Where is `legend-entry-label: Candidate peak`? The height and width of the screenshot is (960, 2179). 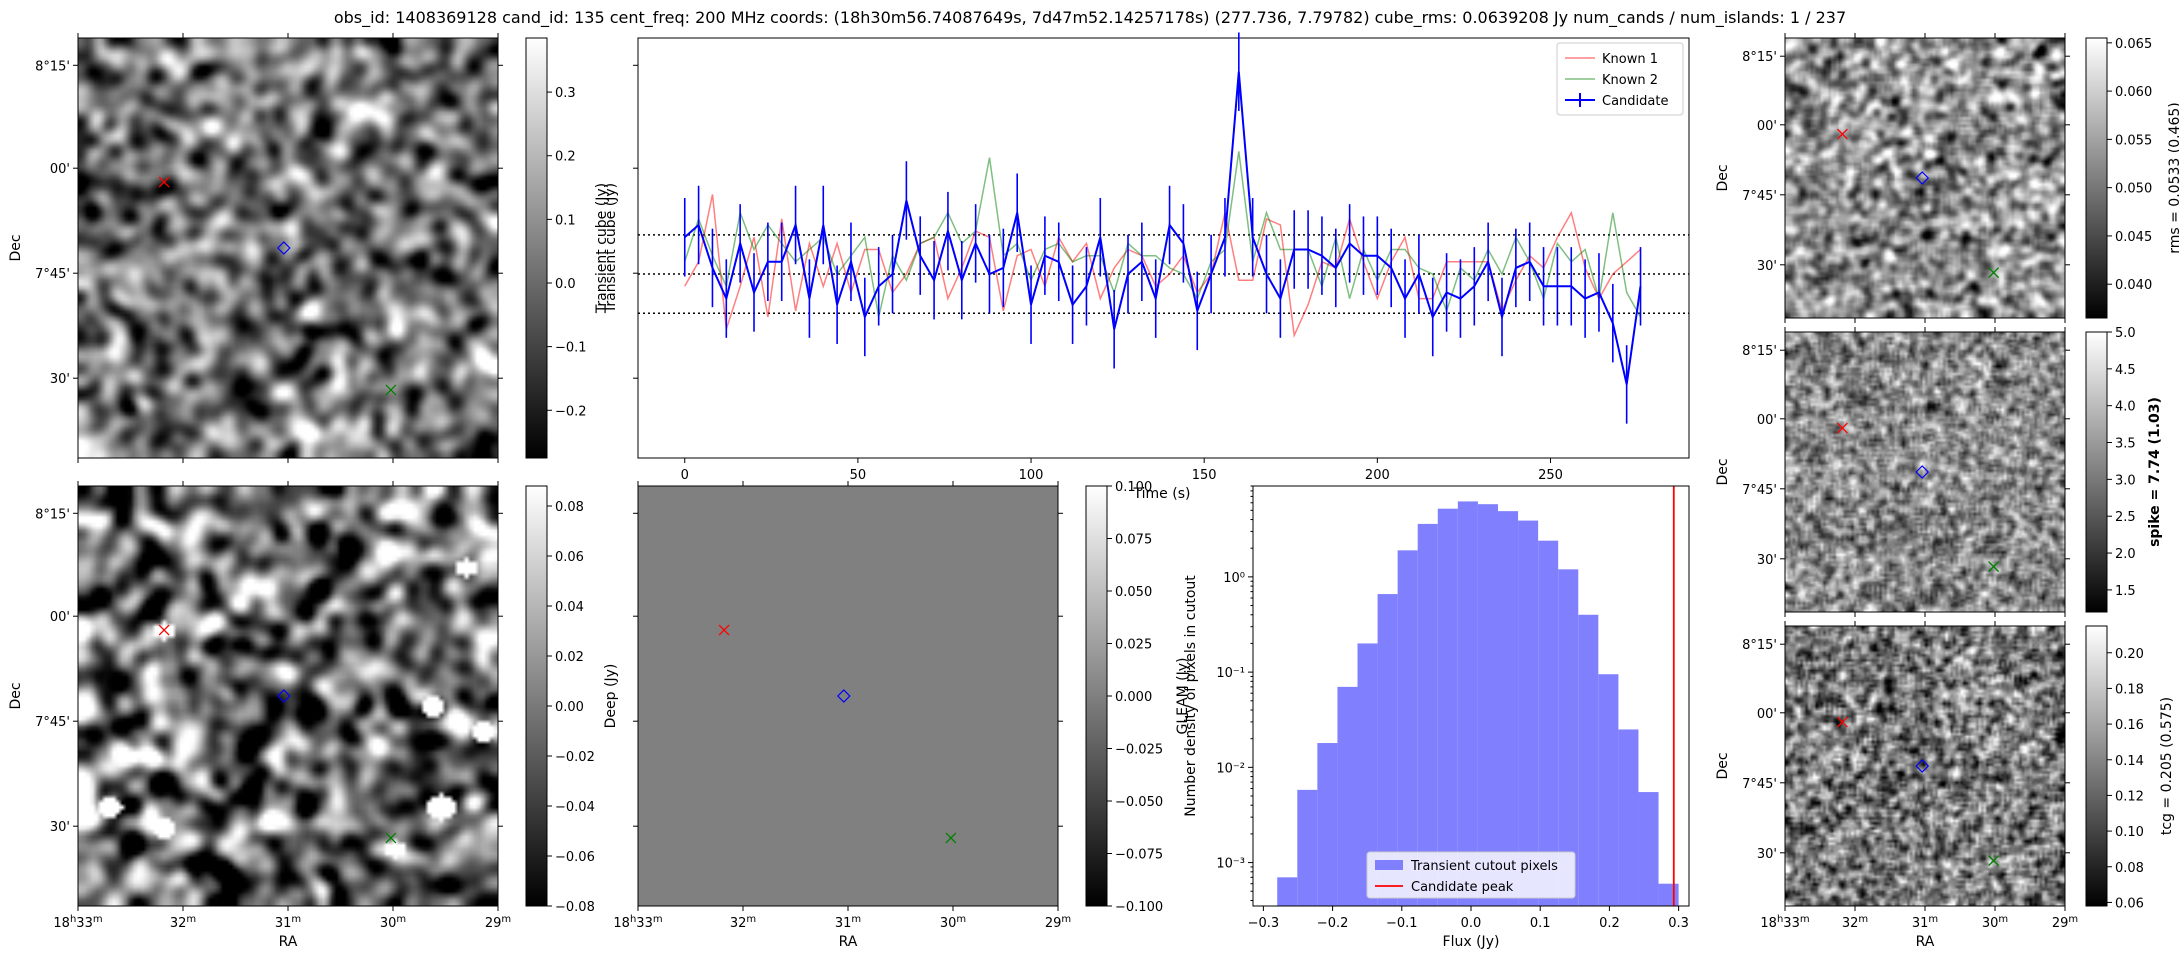
legend-entry-label: Candidate peak is located at coordinates (1462, 887).